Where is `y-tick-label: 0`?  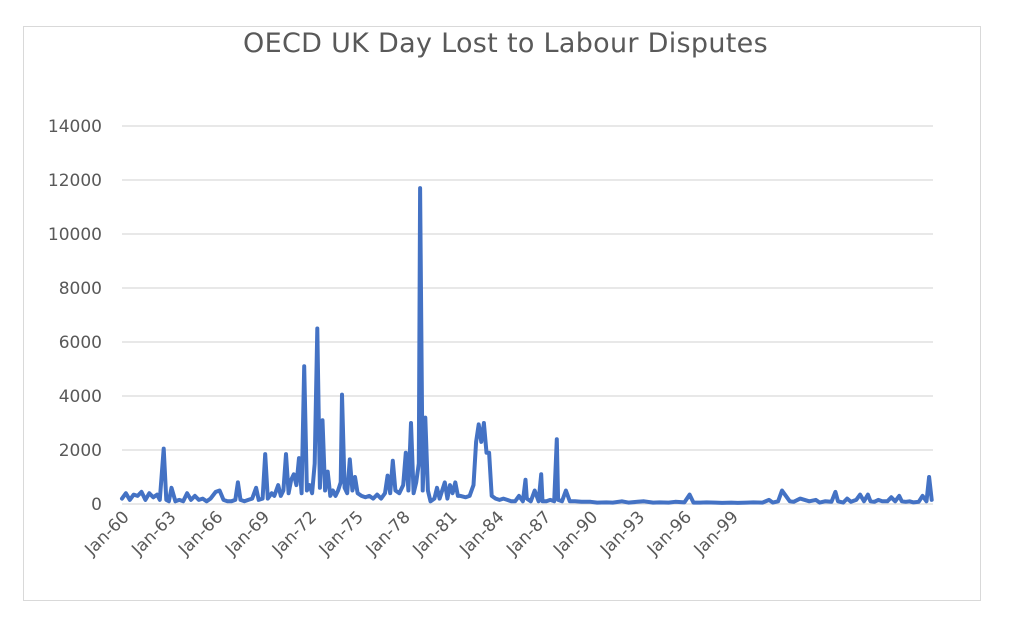 y-tick-label: 0 is located at coordinates (96, 505).